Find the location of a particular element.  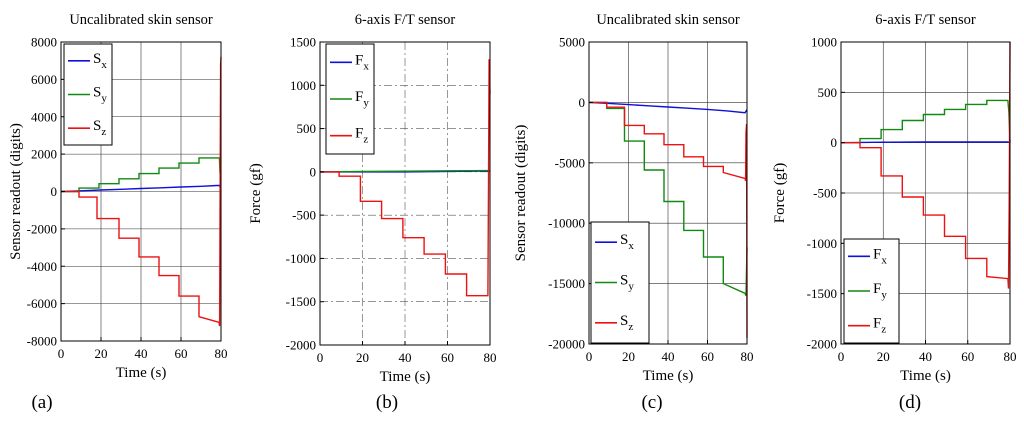

y-tick-label: -5000 is located at coordinates (570, 162).